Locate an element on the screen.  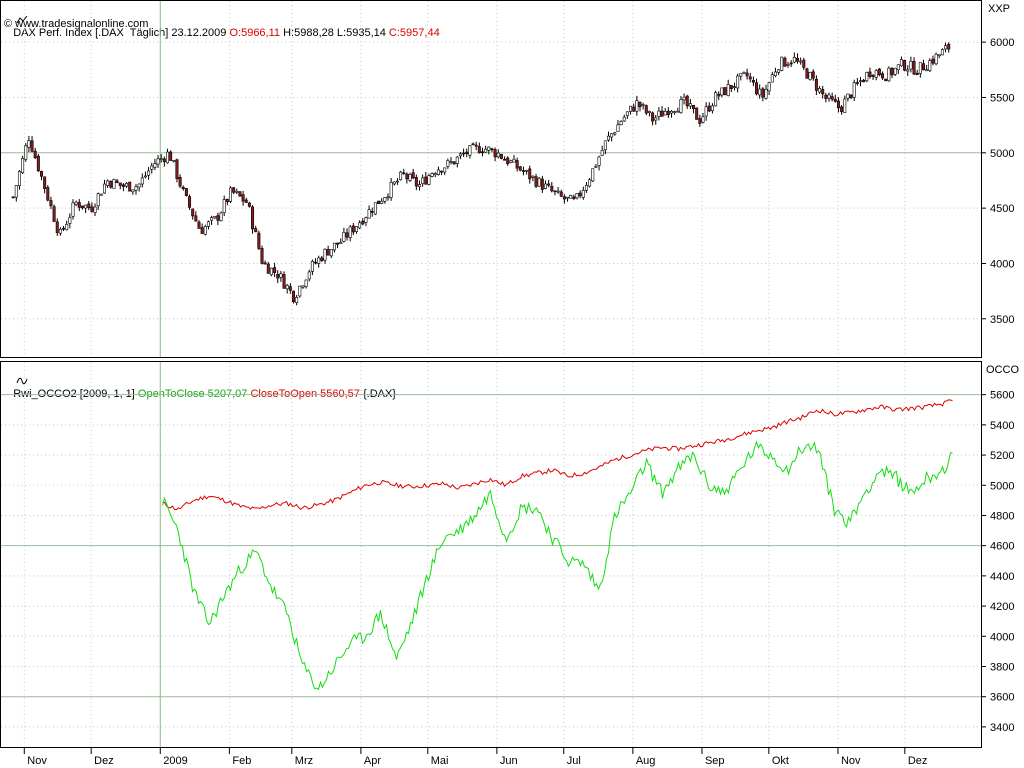
x-tick-label: Okt is located at coordinates (780, 761).